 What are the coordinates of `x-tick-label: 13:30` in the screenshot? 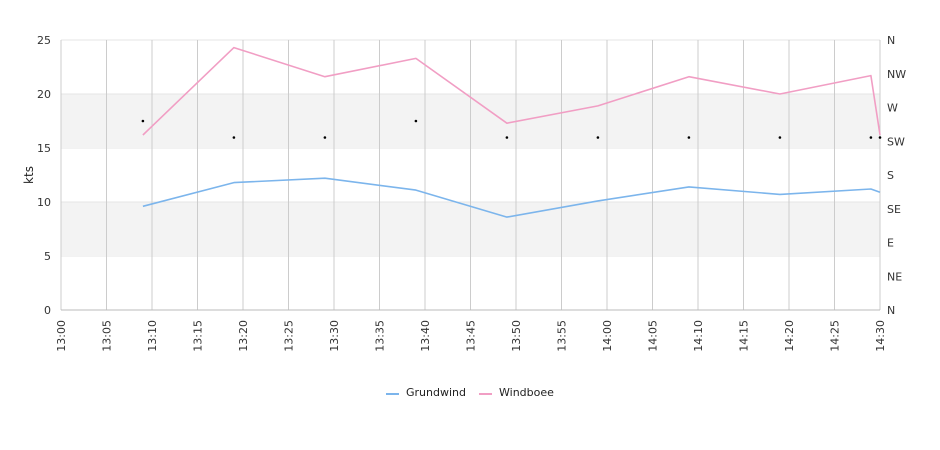 It's located at (334, 336).